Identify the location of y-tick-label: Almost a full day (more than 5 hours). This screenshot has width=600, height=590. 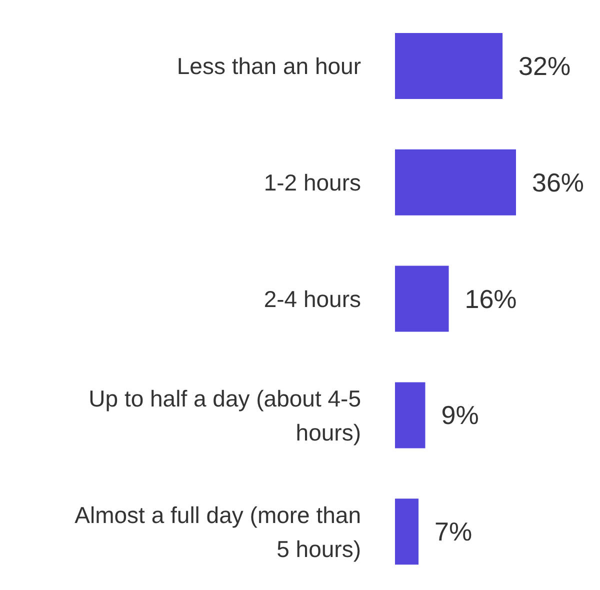
(217, 532).